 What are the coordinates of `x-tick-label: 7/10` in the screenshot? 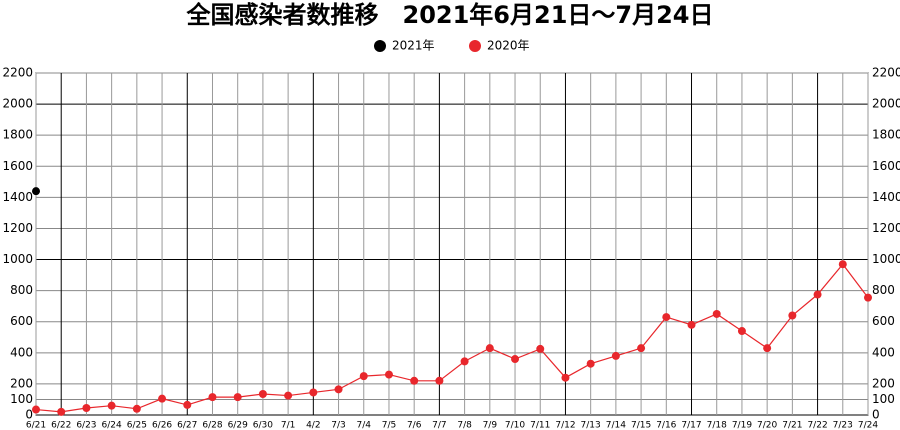 It's located at (515, 425).